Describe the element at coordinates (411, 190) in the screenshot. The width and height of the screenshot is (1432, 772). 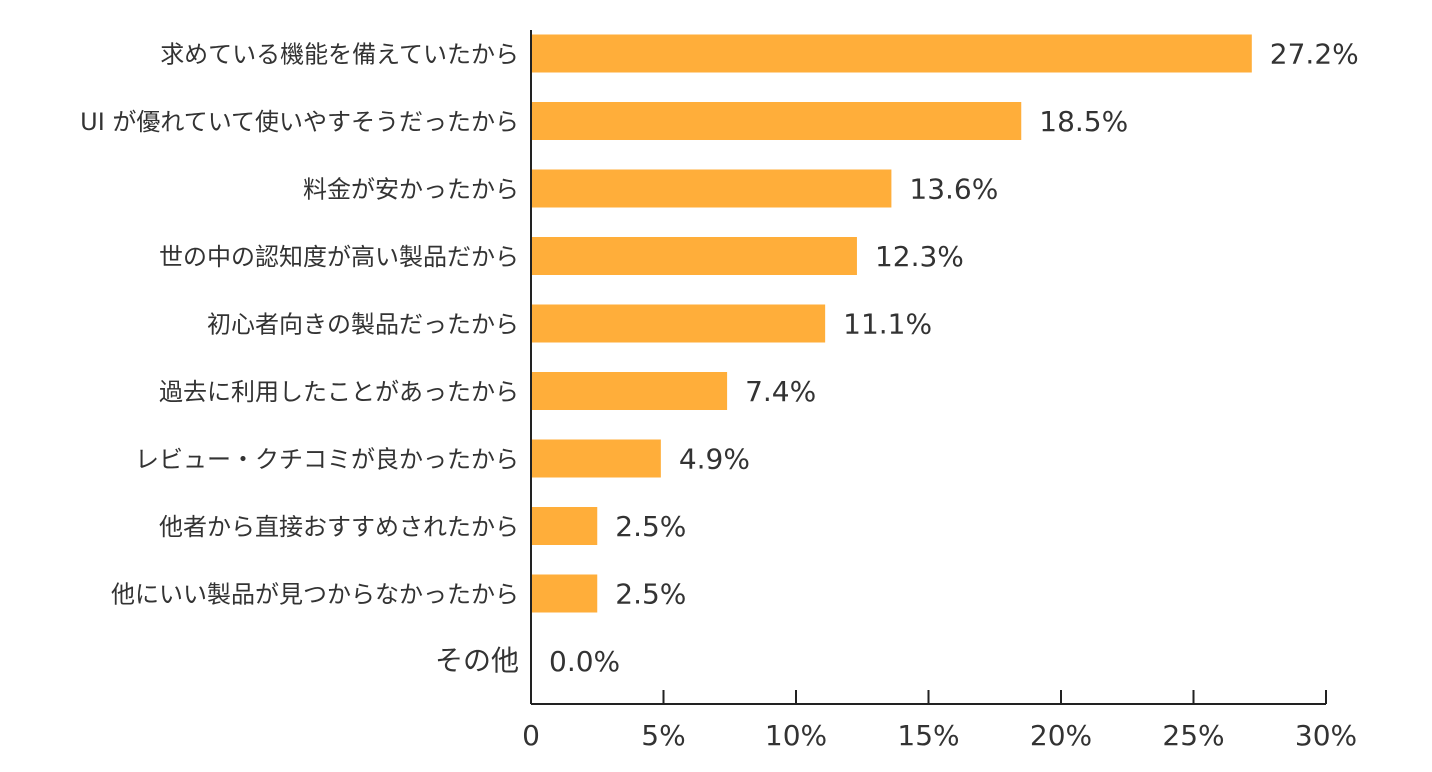
I see `category-label-2: 料金が安かったから` at that location.